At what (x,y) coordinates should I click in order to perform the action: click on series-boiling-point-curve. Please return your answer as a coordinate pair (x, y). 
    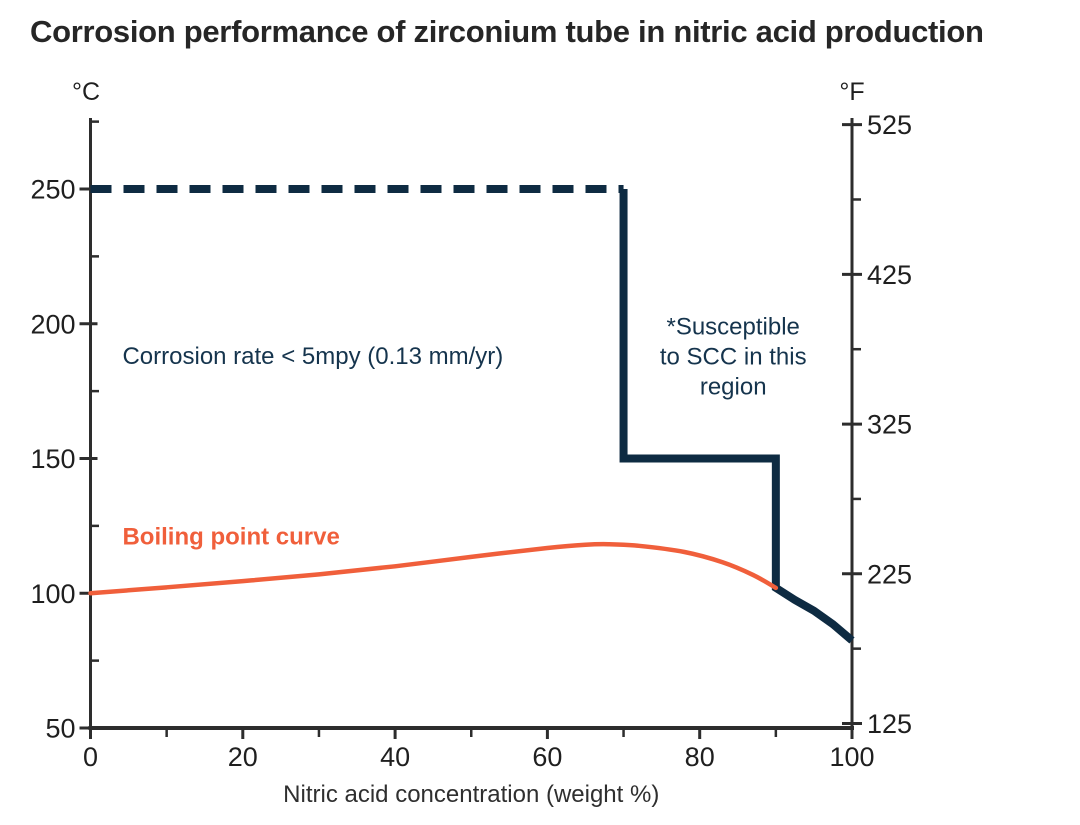
    Looking at the image, I should click on (433, 568).